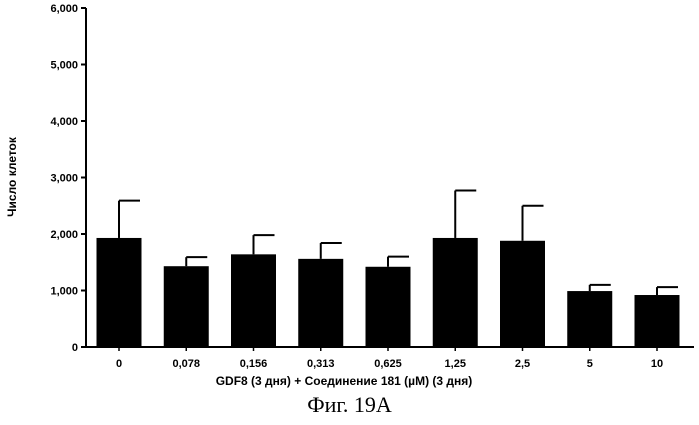  What do you see at coordinates (186, 364) in the screenshot?
I see `x-tick-label: 0,078` at bounding box center [186, 364].